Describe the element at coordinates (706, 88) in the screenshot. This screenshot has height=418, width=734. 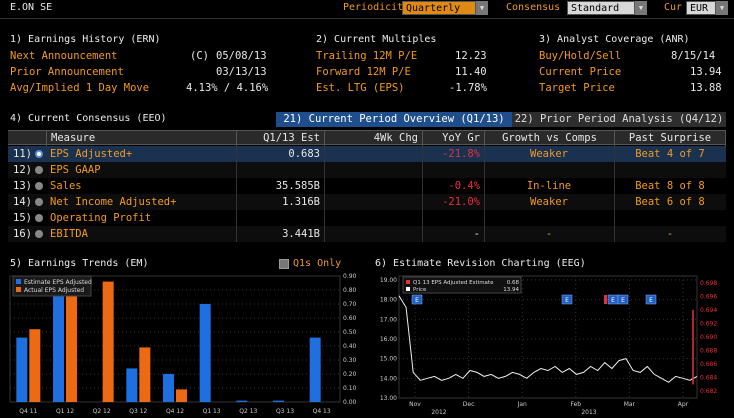
I see `target-price-value: 13.88` at that location.